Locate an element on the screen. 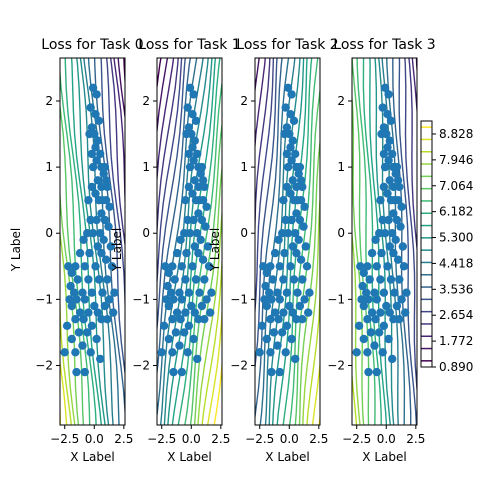 The image size is (480, 480). colorbar-tick-label: 7.064 is located at coordinates (456, 186).